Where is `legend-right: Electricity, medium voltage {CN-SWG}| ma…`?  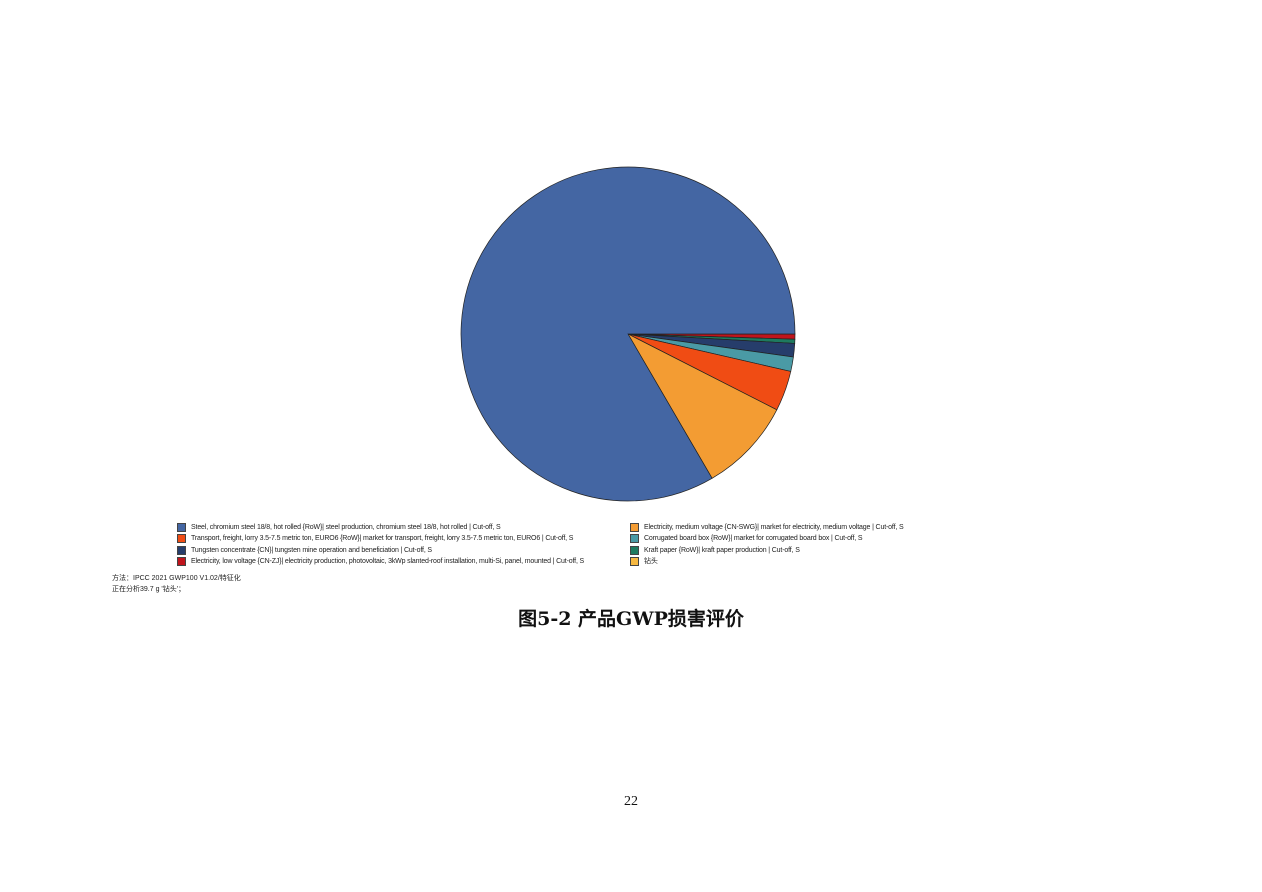 legend-right: Electricity, medium voltage {CN-SWG}| ma… is located at coordinates (767, 544).